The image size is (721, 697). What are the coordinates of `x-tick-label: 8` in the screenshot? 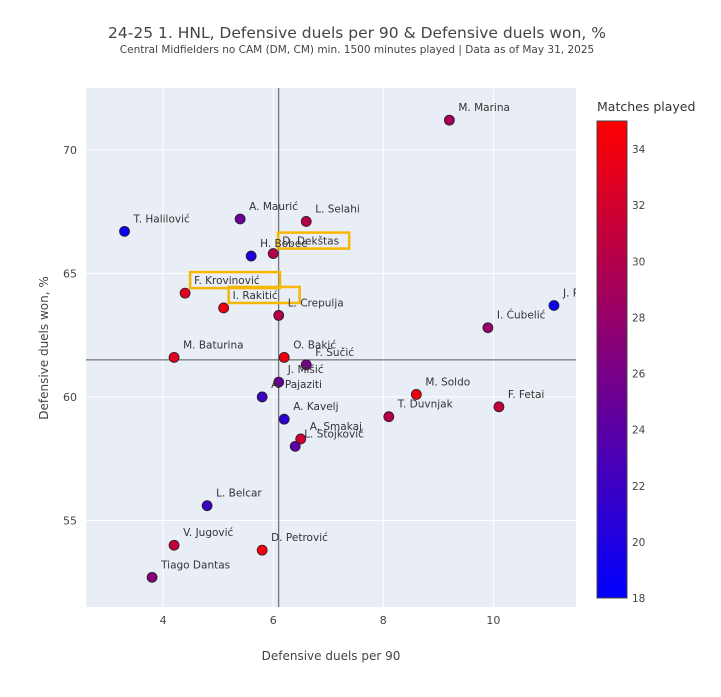 It's located at (383, 620).